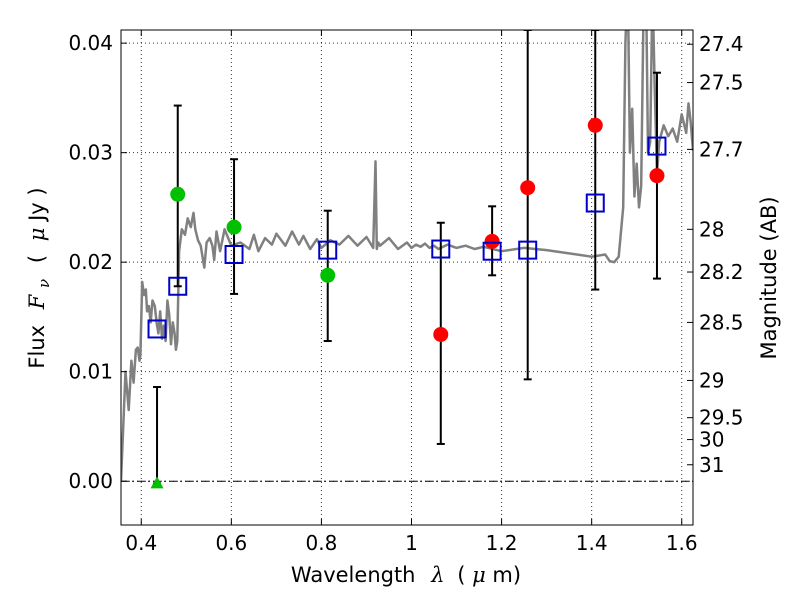 Image resolution: width=800 pixels, height=600 pixels. I want to click on x-tick-label: 1, so click(411, 543).